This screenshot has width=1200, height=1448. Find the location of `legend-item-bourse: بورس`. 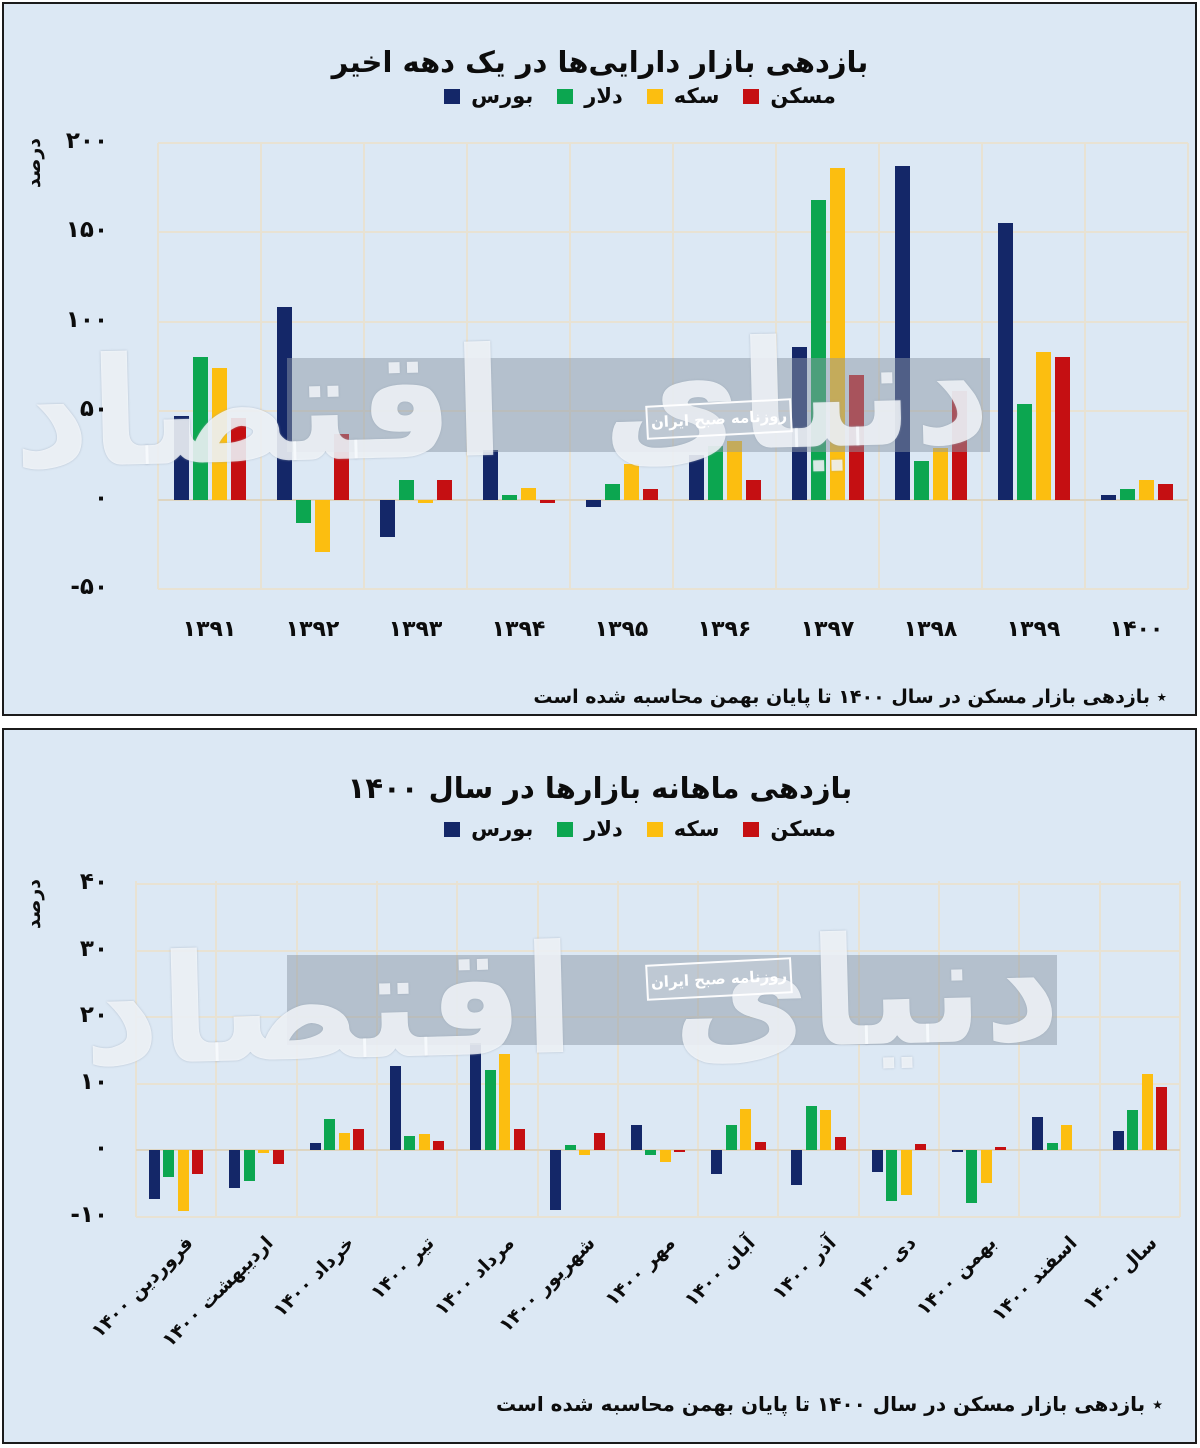

legend-item-bourse: بورس is located at coordinates (488, 829).